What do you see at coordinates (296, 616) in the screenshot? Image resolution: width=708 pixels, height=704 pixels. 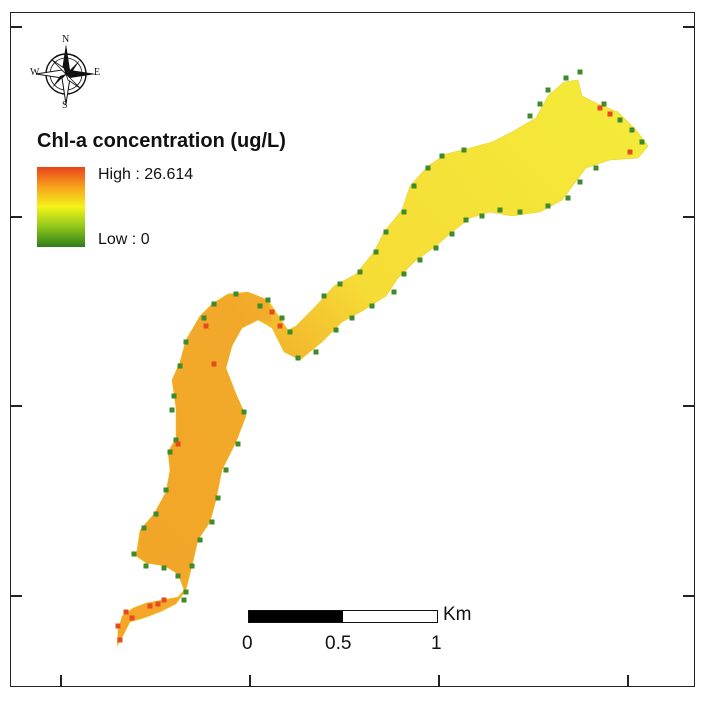 I see `scale-bar-black-segment` at bounding box center [296, 616].